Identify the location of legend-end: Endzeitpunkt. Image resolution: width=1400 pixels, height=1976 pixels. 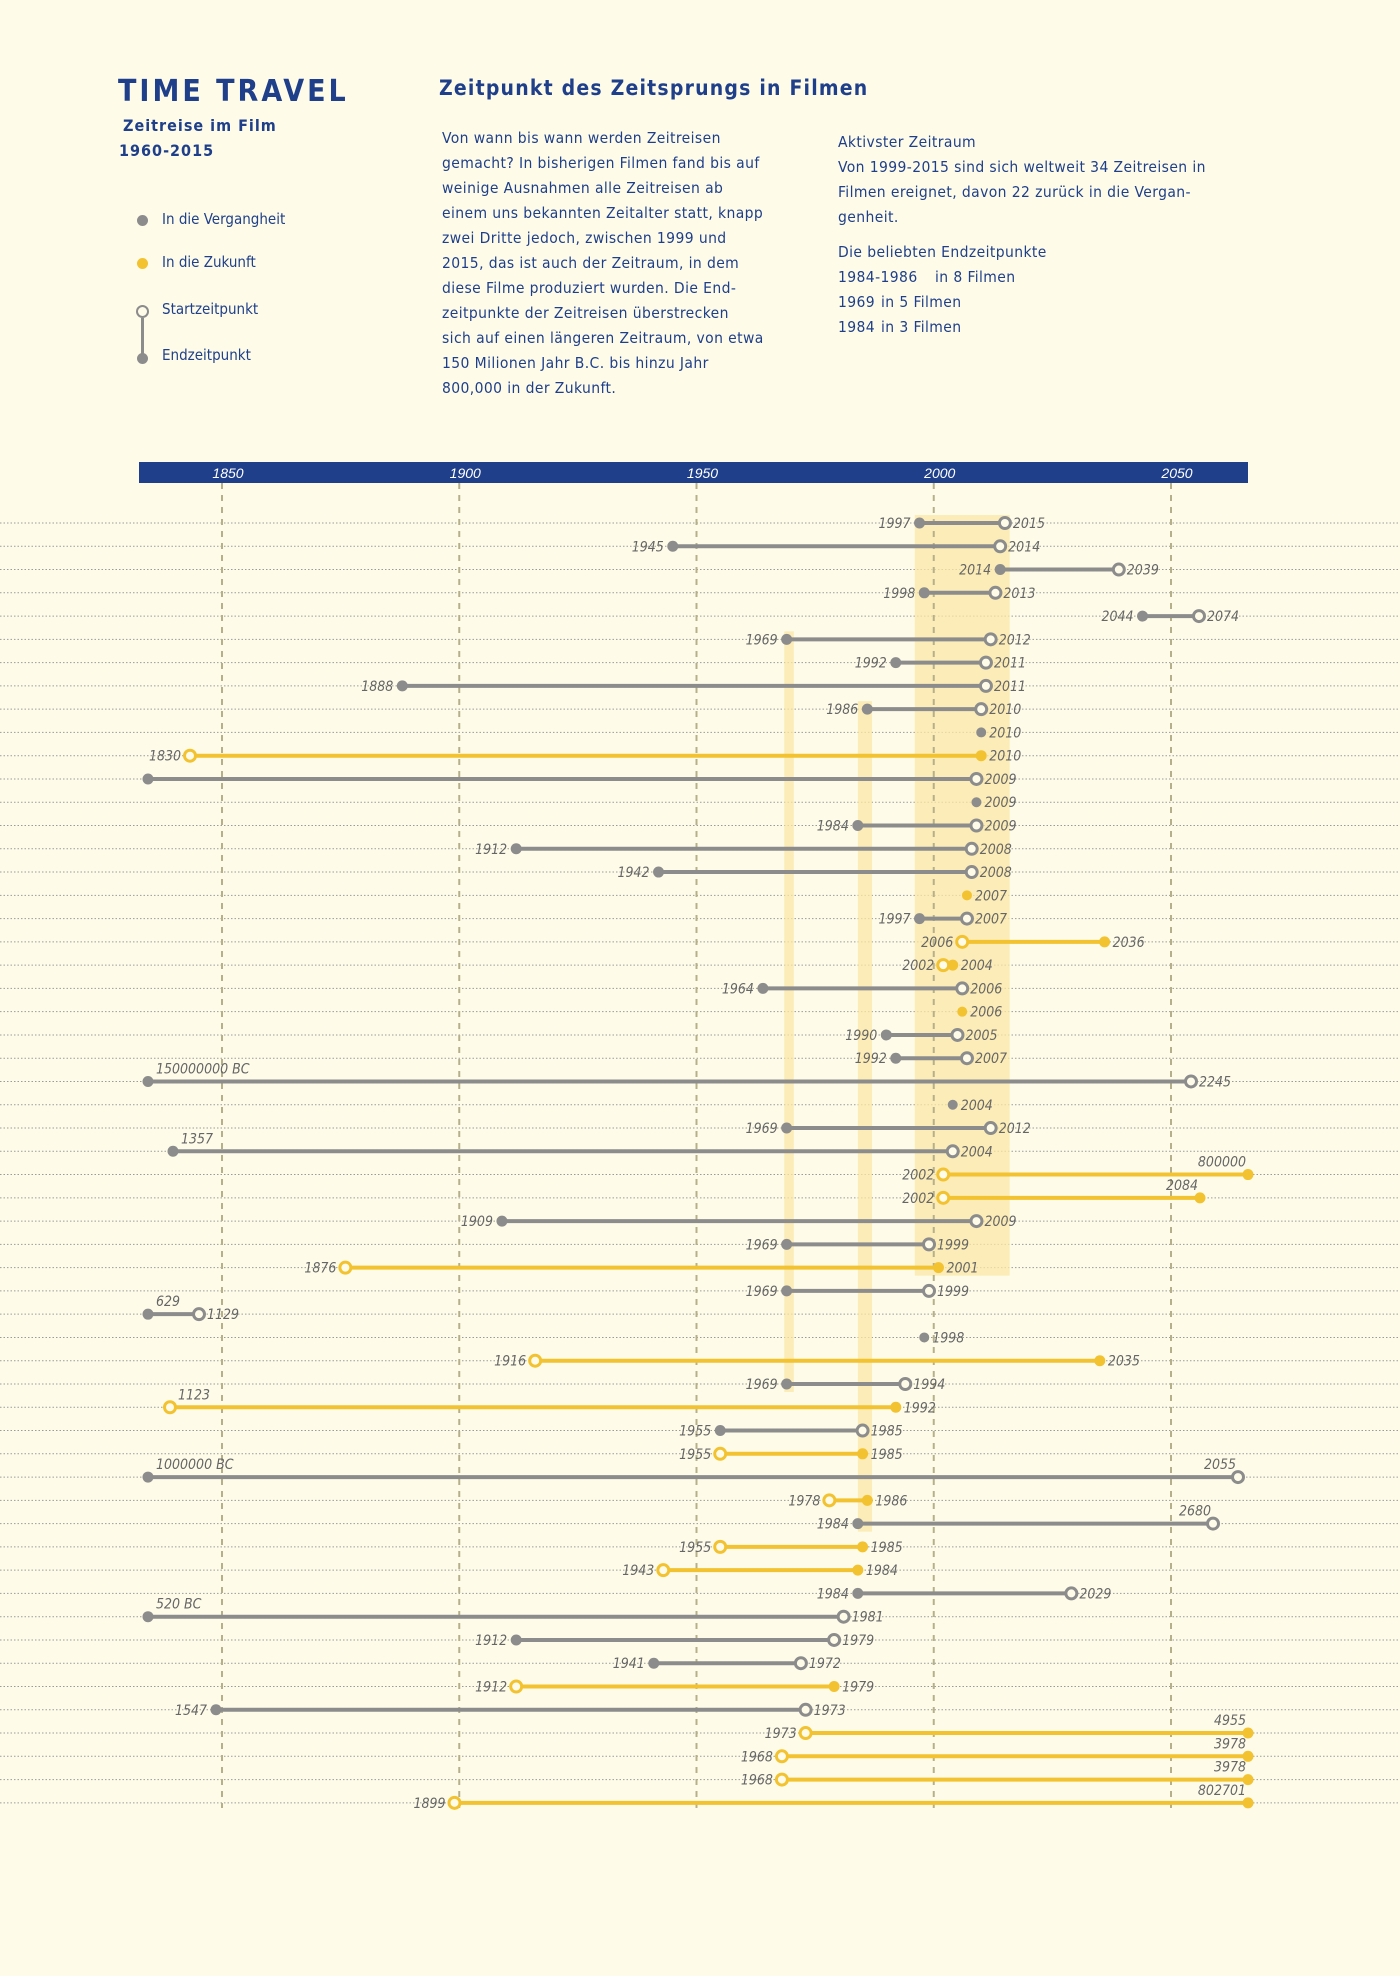
(206, 355).